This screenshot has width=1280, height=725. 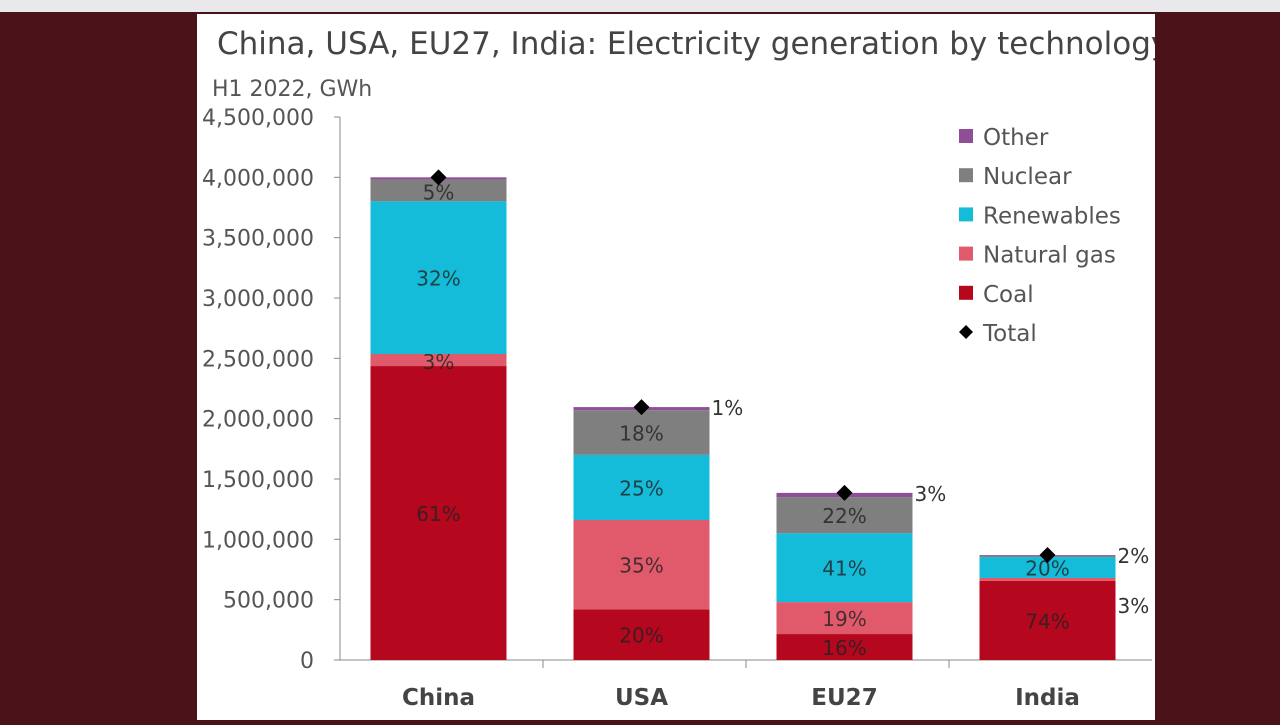 What do you see at coordinates (844, 698) in the screenshot?
I see `x-tick-label: EU27` at bounding box center [844, 698].